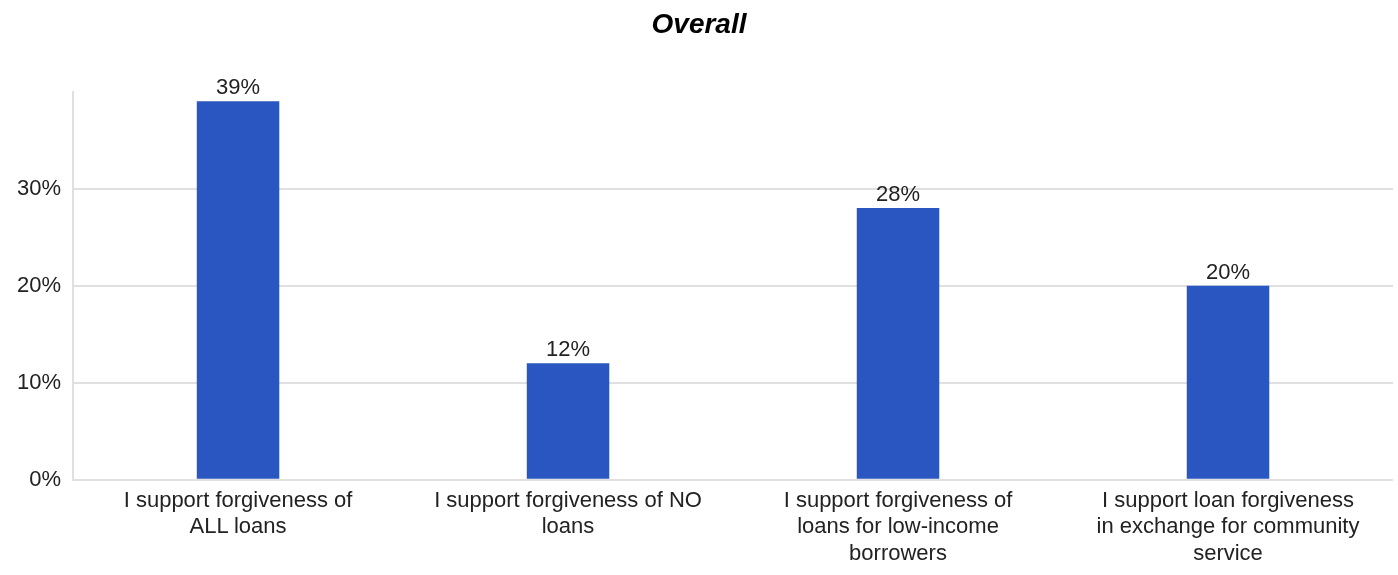 The image size is (1398, 575). Describe the element at coordinates (39, 187) in the screenshot. I see `y-tick-label: 30%` at that location.